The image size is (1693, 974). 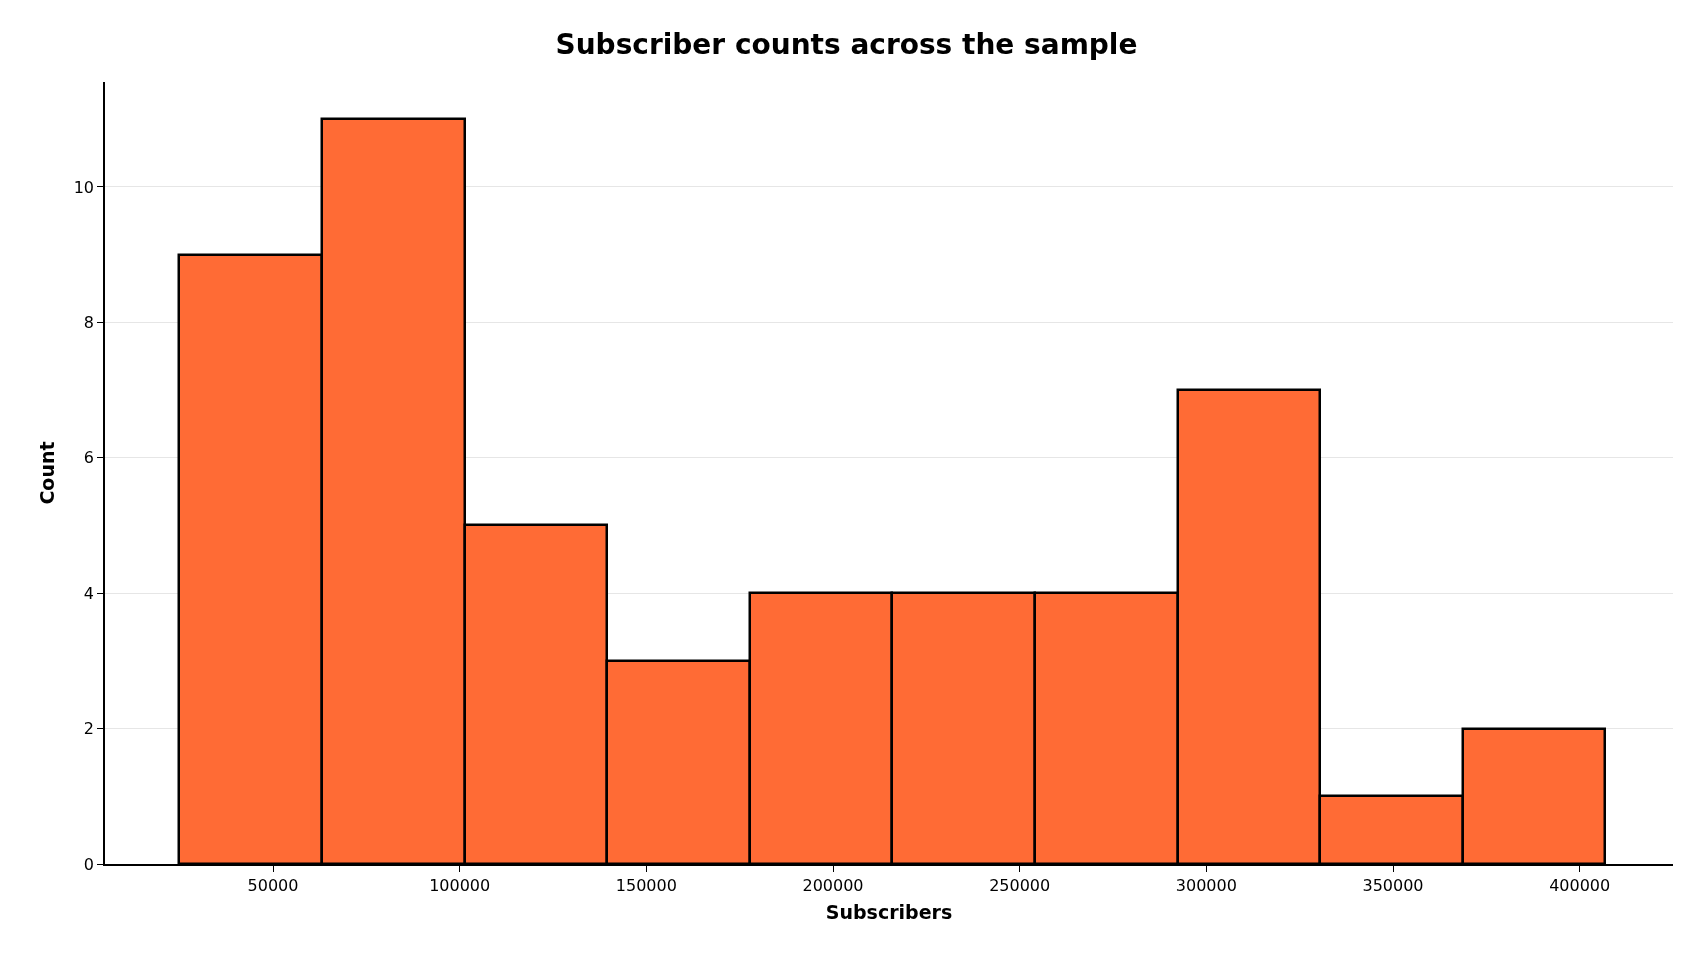 I want to click on y-tick-label: 2, so click(x=89, y=729).